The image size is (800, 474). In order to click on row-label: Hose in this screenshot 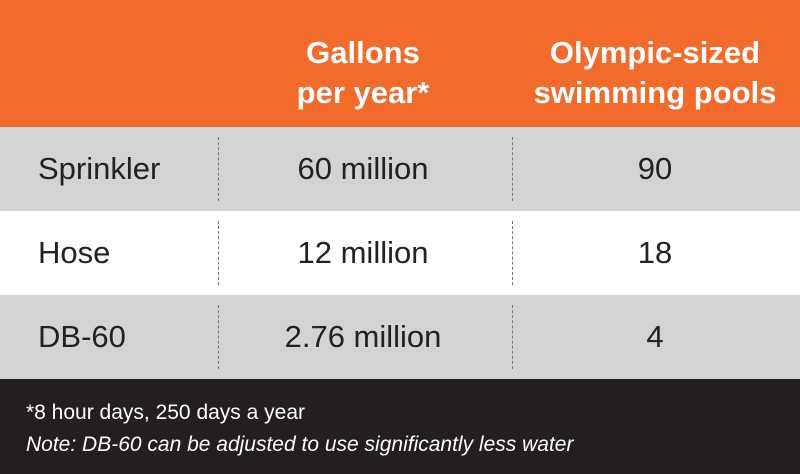, I will do `click(74, 252)`.